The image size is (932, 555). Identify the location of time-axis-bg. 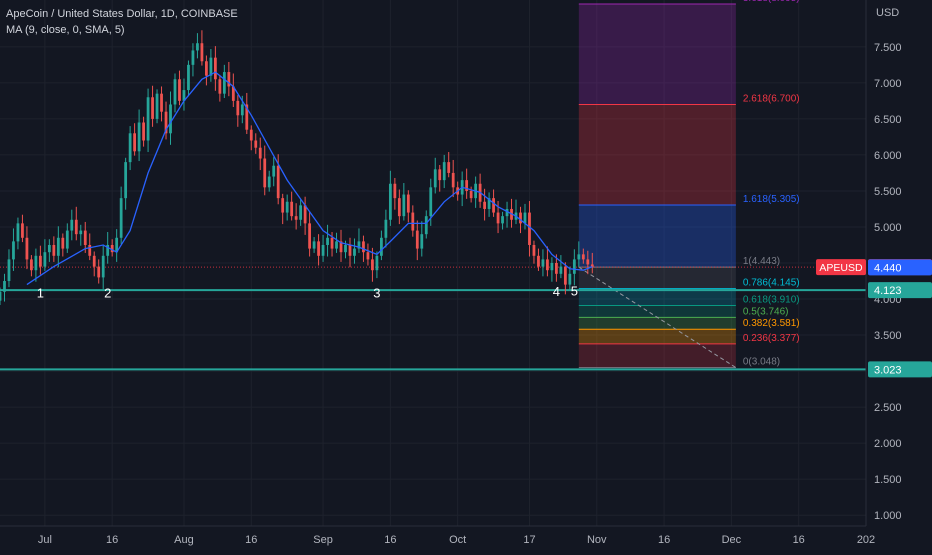
(466, 538).